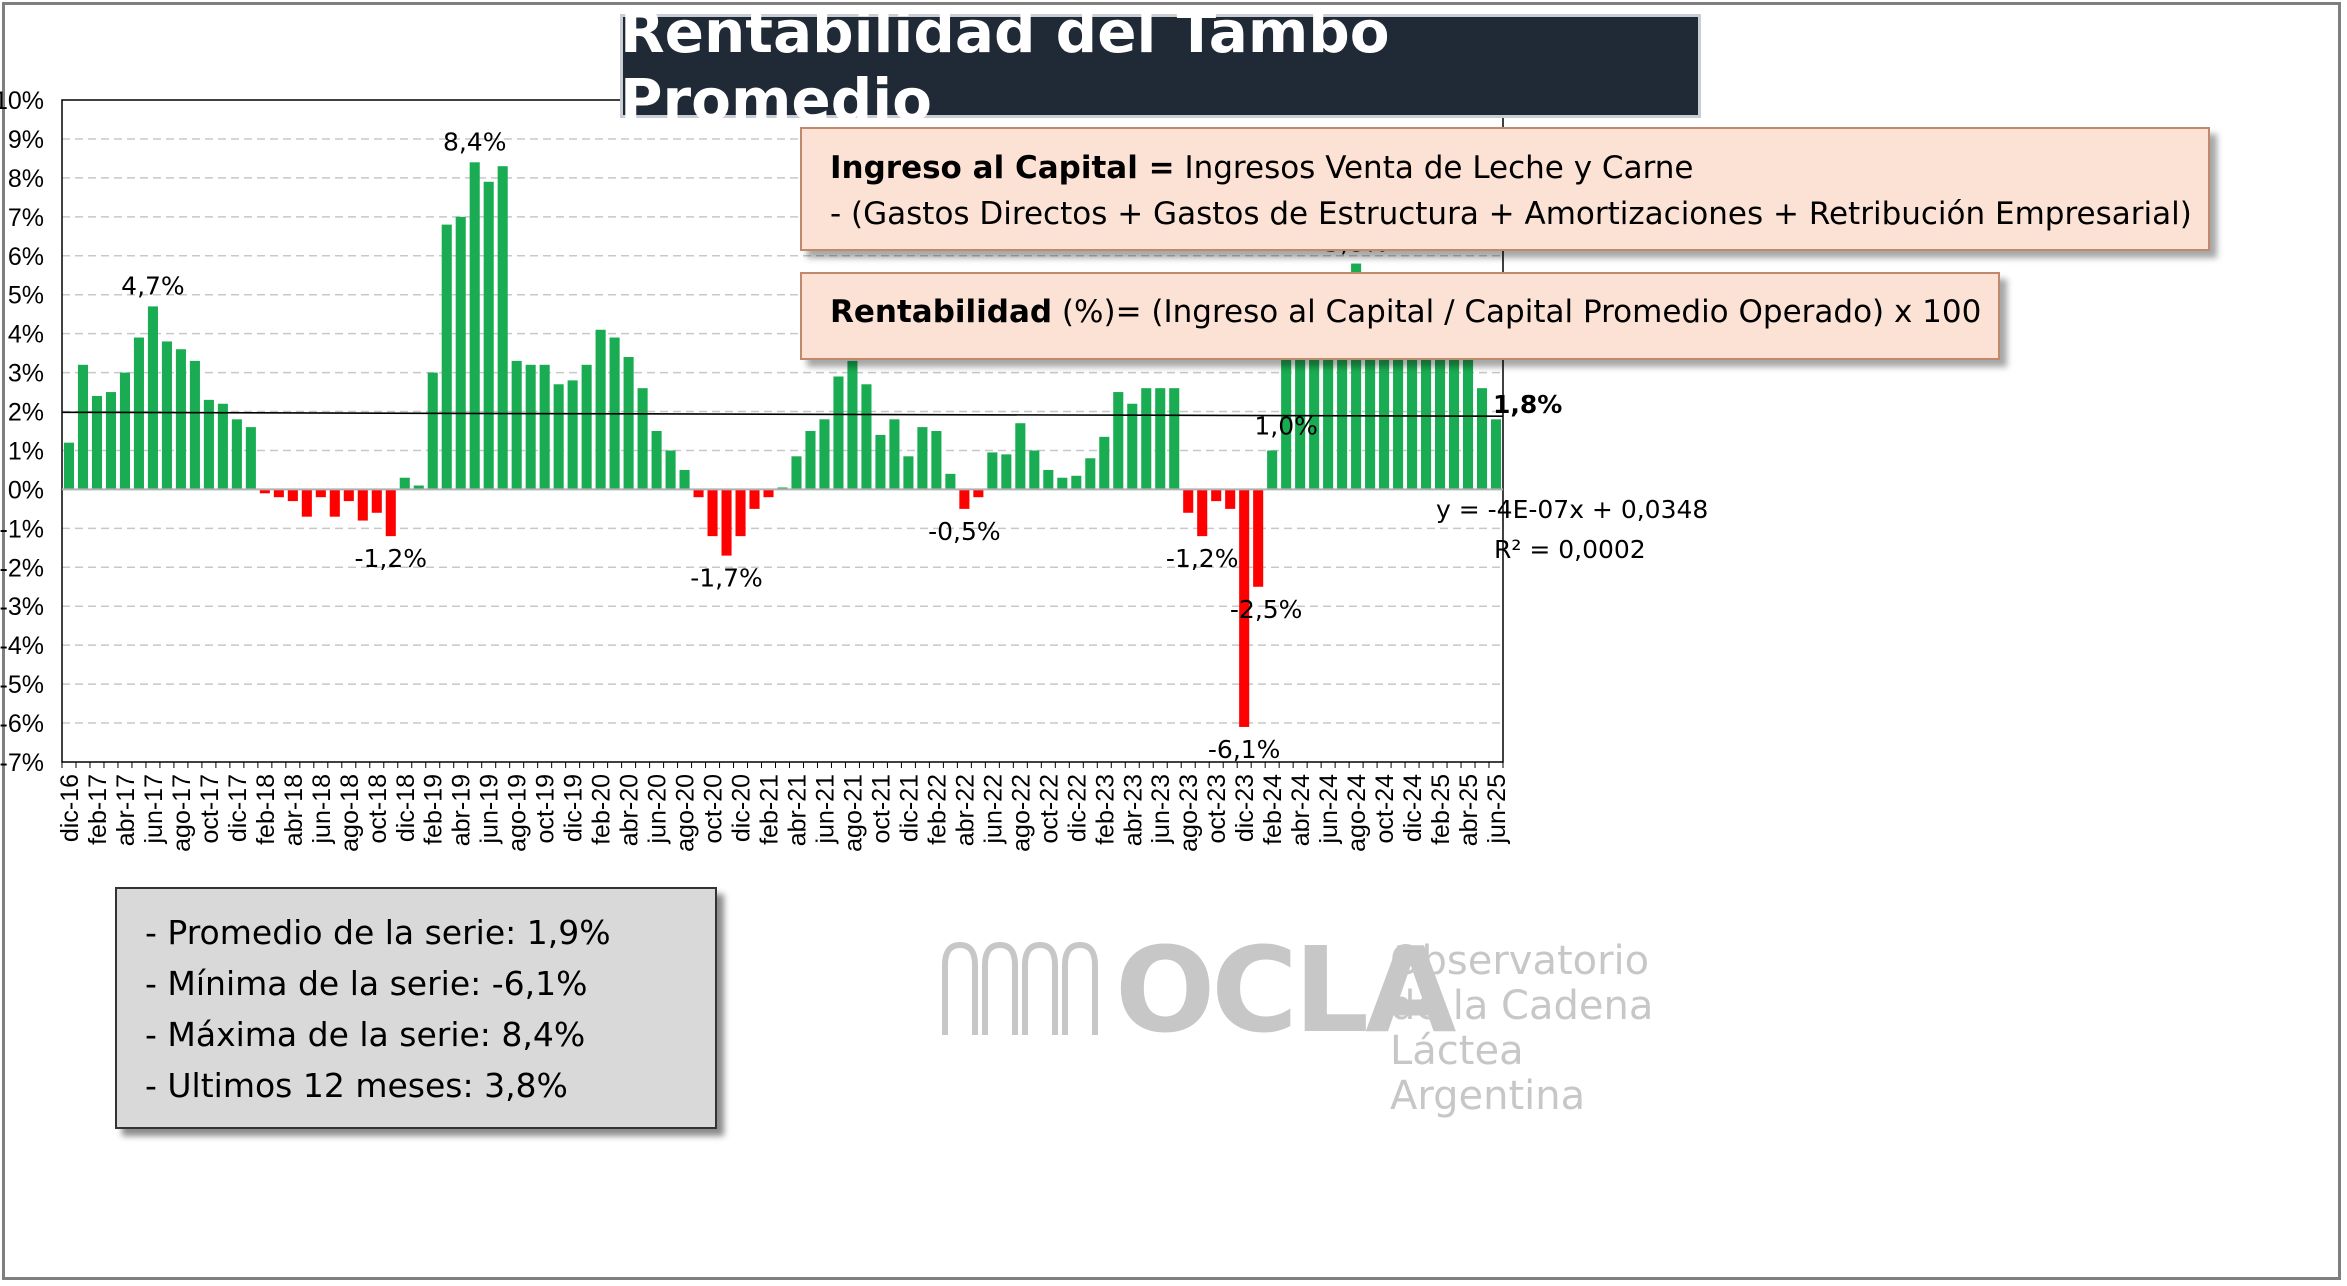 Image resolution: width=2347 pixels, height=1286 pixels. What do you see at coordinates (434, 809) in the screenshot?
I see `x-tick-label: feb-19` at bounding box center [434, 809].